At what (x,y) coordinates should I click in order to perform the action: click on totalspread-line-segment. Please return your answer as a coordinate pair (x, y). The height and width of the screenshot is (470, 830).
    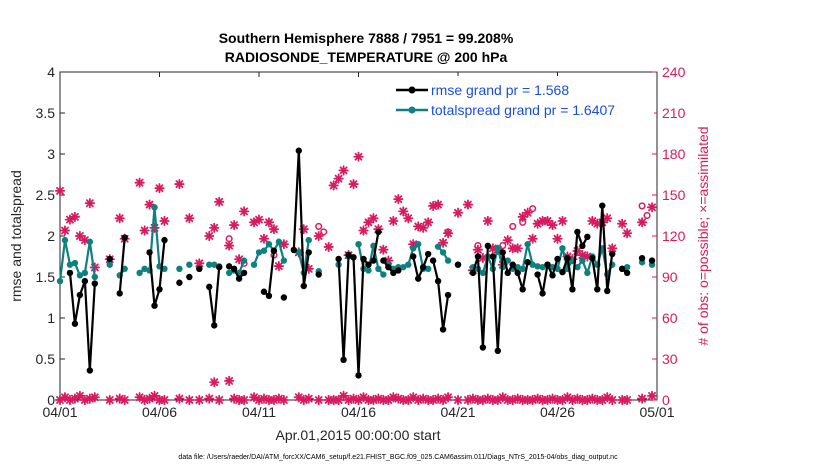
    Looking at the image, I should click on (77, 260).